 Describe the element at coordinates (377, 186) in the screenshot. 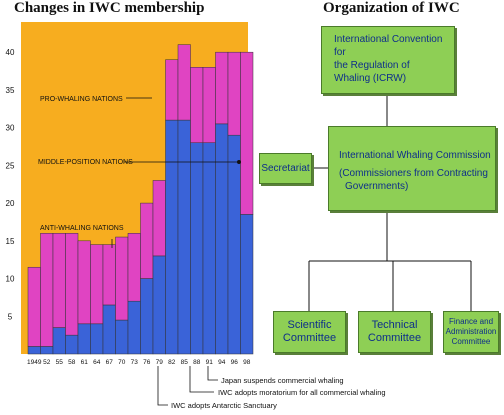

I see `commission-line-3: Governments)` at that location.